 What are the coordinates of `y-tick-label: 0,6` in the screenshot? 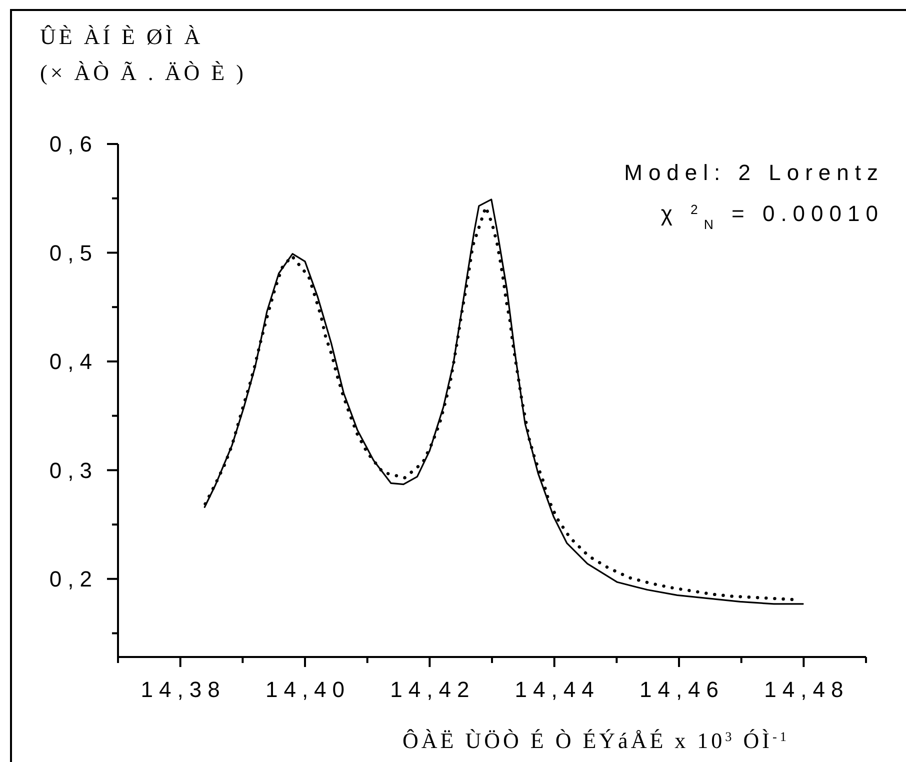 It's located at (73, 144).